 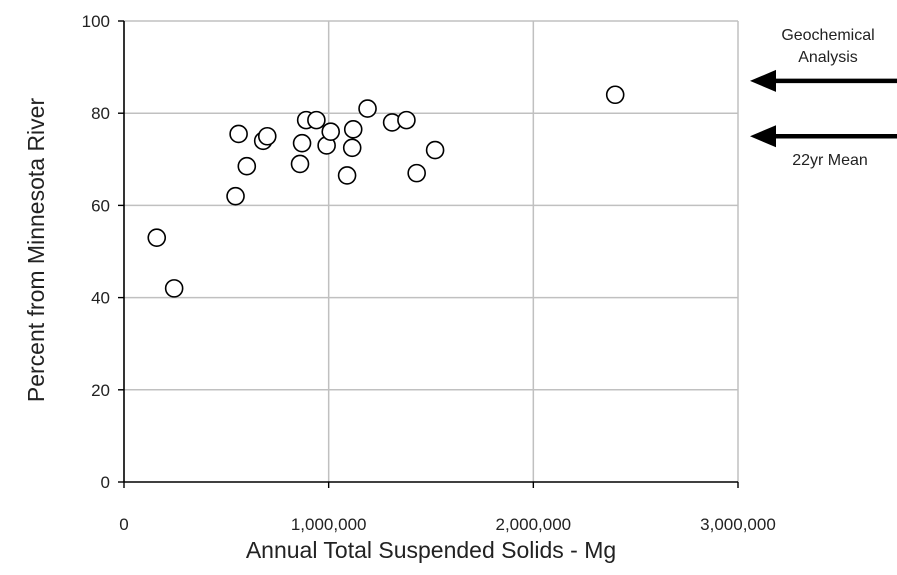 What do you see at coordinates (100, 205) in the screenshot?
I see `y-tick-label: 60` at bounding box center [100, 205].